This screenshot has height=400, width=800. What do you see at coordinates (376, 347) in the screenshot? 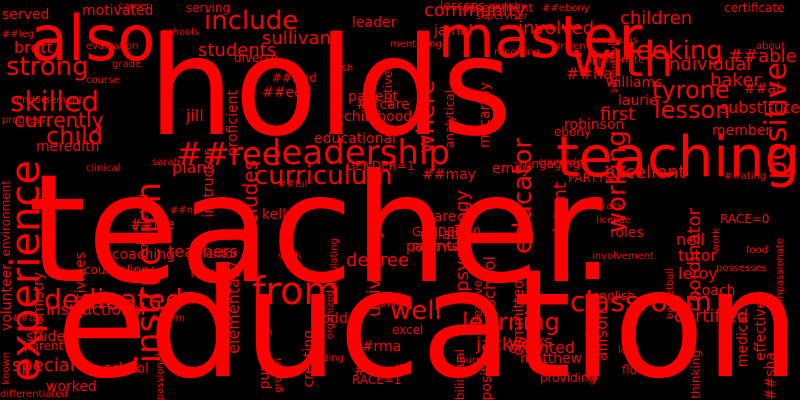
I see `word-62: ##rma` at bounding box center [376, 347].